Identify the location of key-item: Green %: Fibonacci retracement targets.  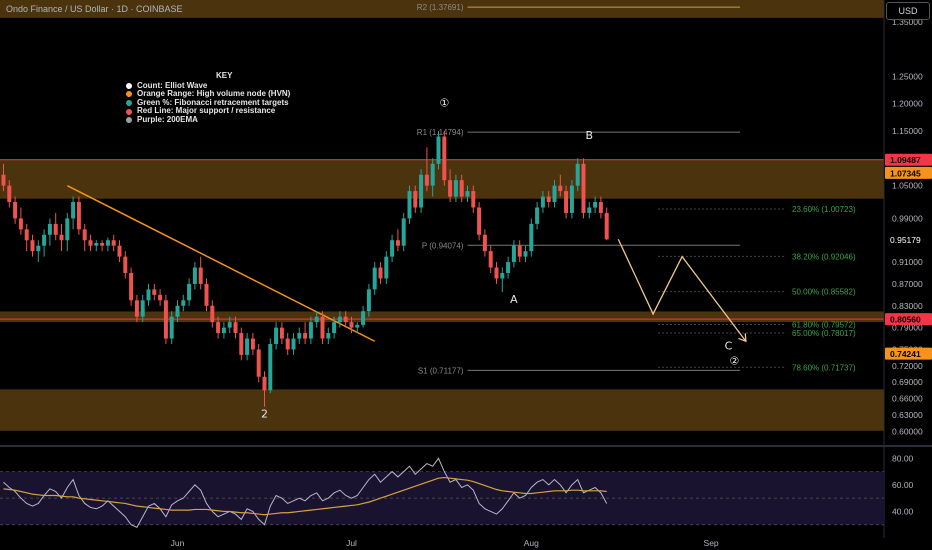
(208, 102).